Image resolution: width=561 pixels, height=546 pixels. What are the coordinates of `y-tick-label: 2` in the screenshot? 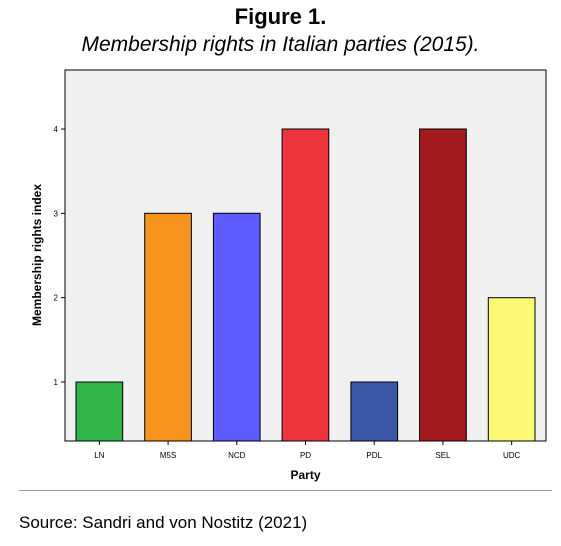 It's located at (56, 298).